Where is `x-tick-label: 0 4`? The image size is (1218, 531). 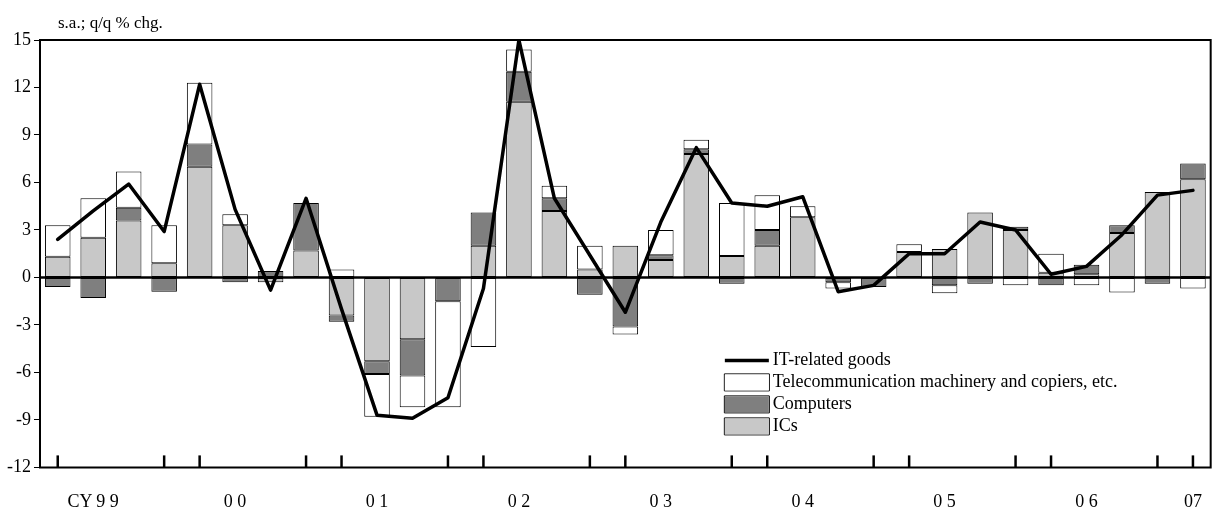
x-tick-label: 0 4 is located at coordinates (802, 500).